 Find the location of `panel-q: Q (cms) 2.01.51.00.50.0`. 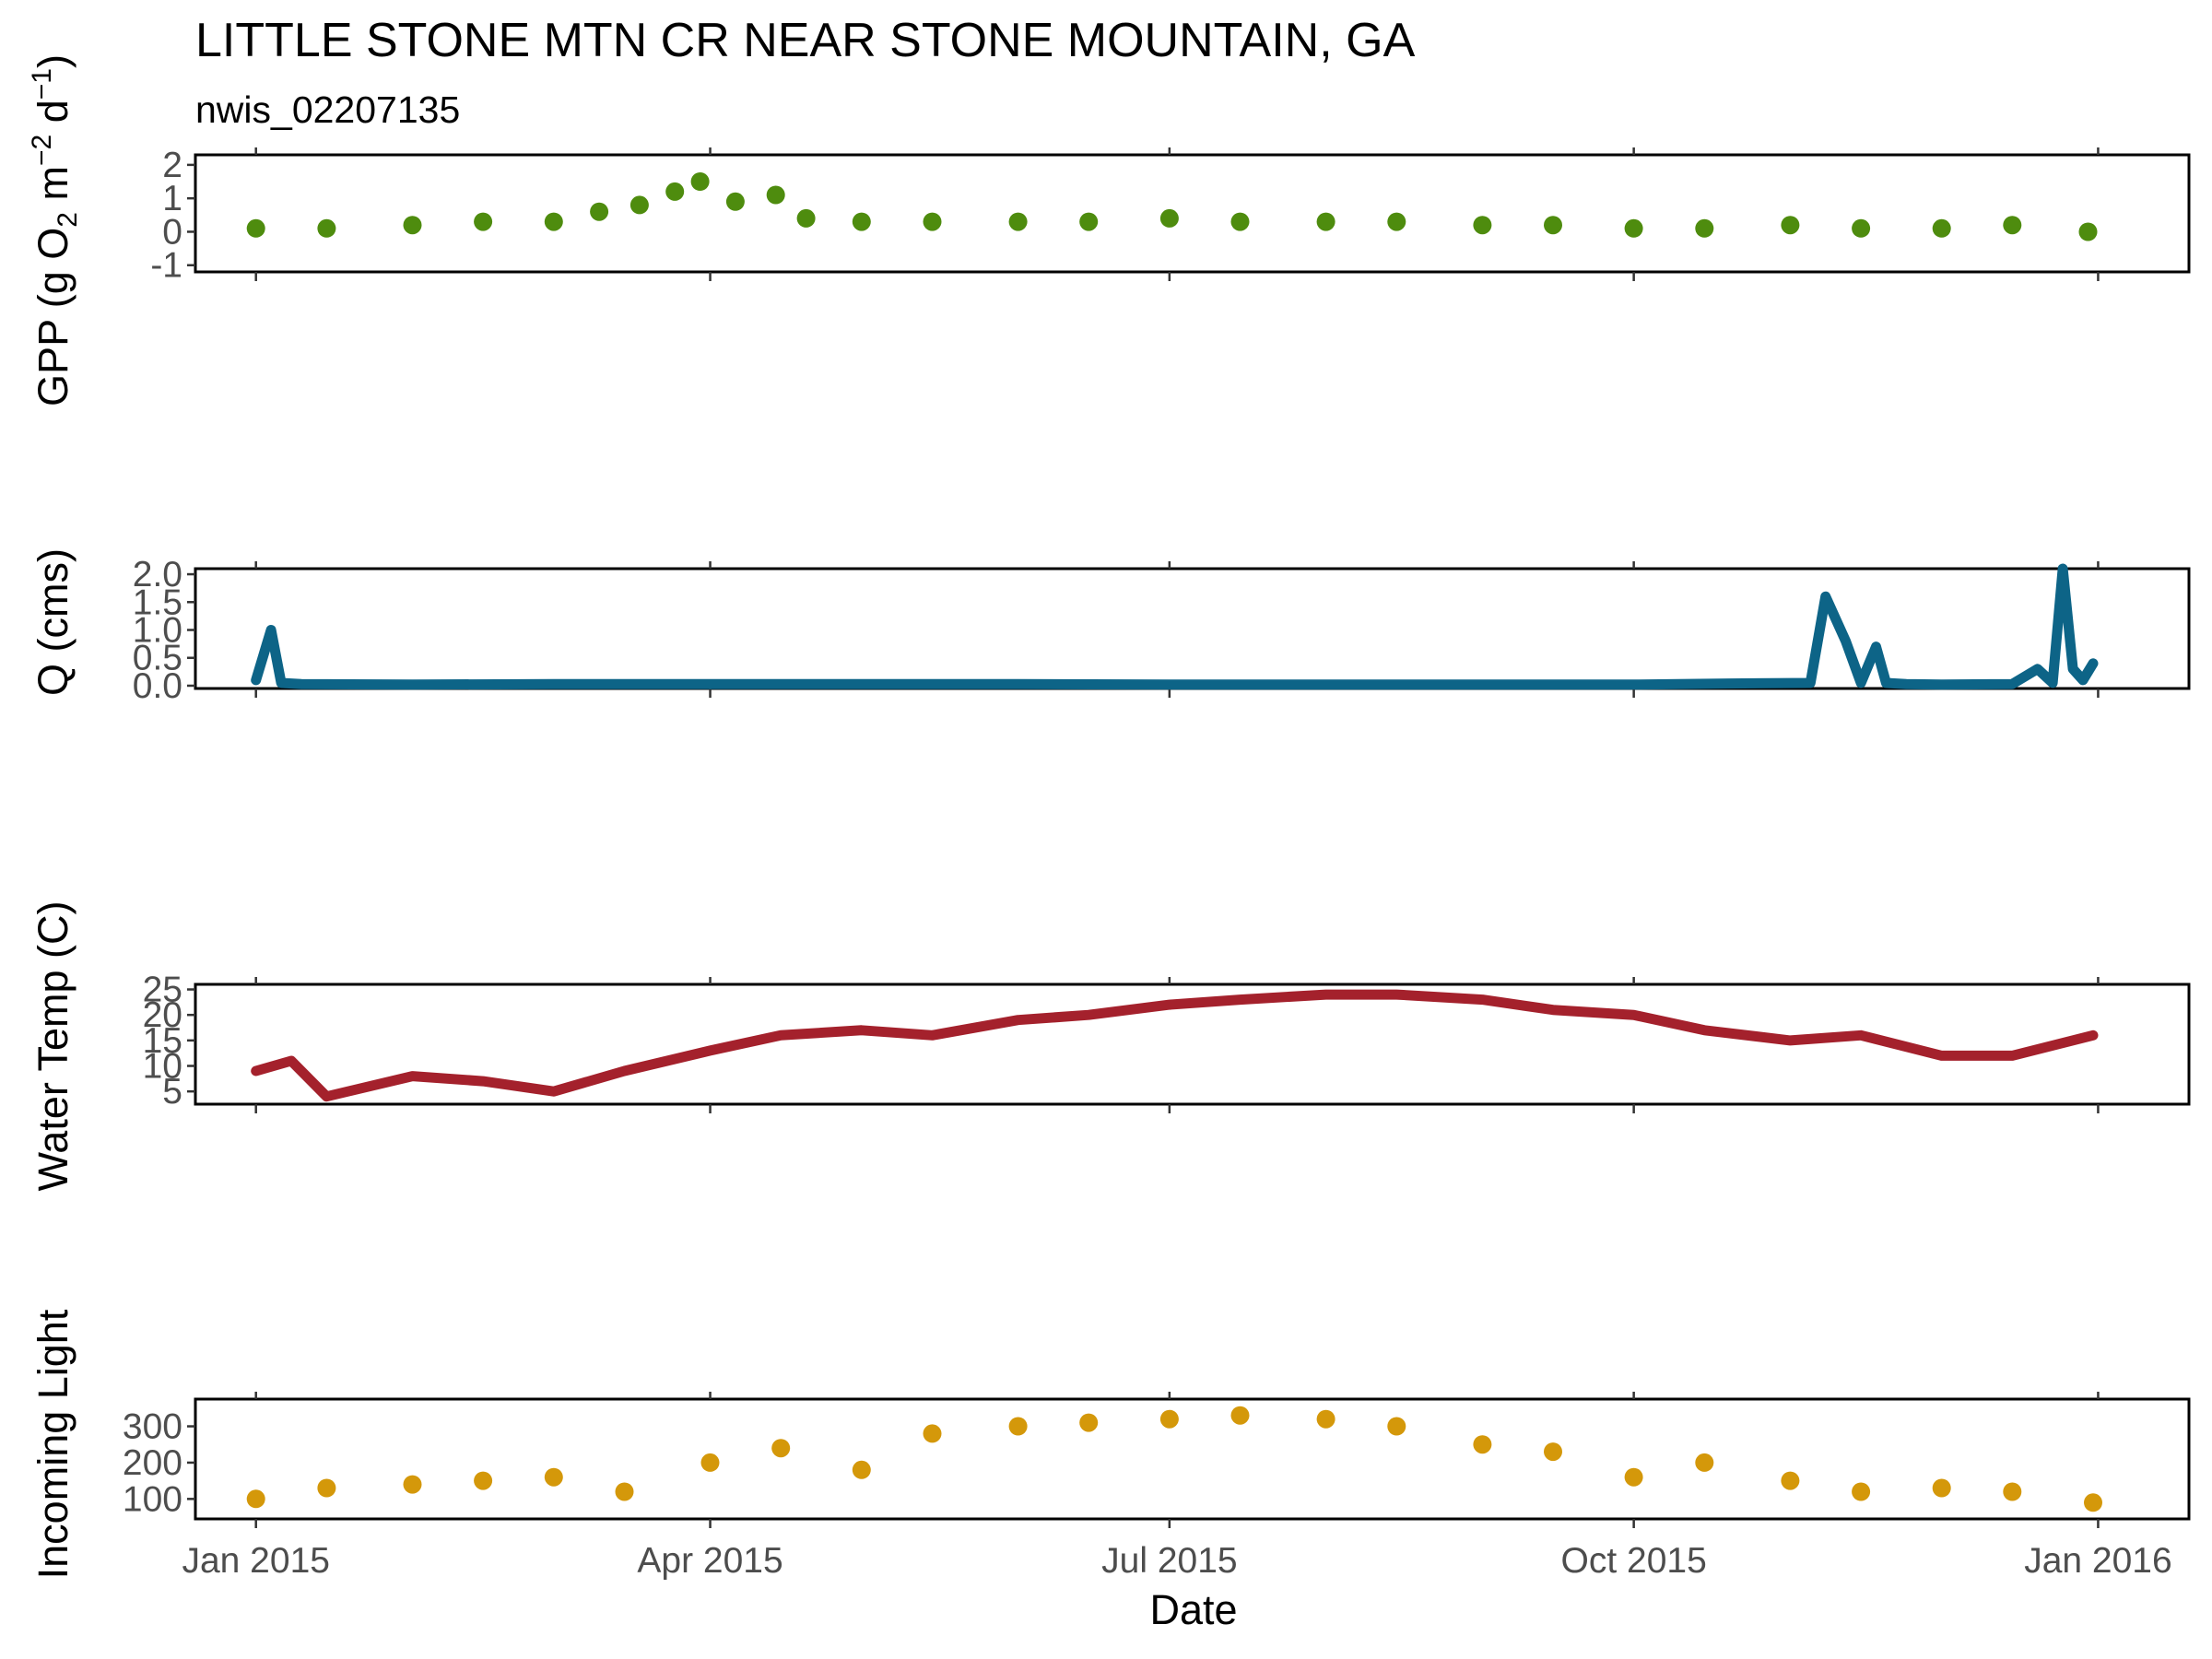

panel-q: Q (cms) 2.01.51.00.50.0 is located at coordinates (1110, 627).